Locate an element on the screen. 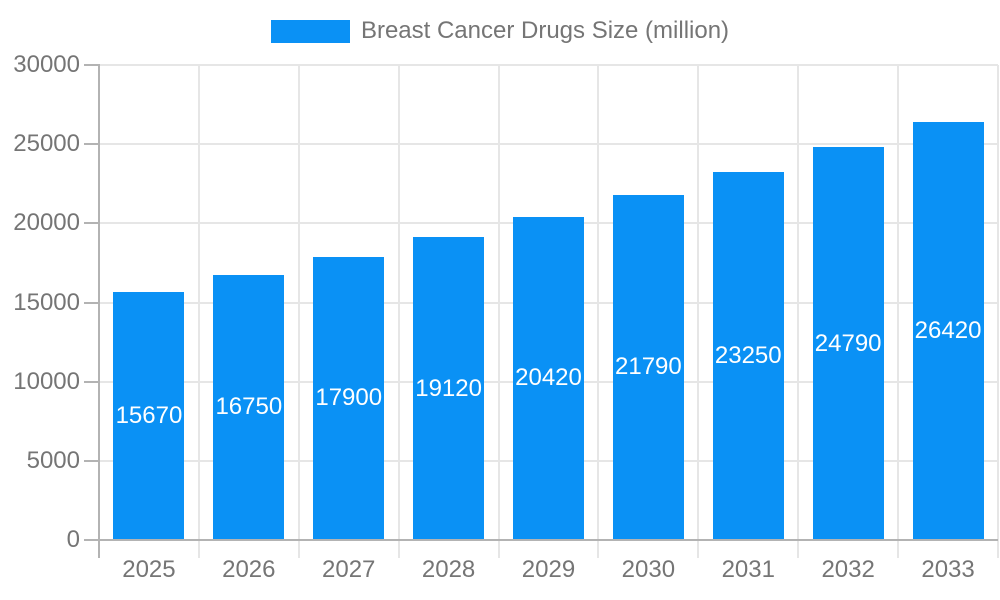 Image resolution: width=1000 pixels, height=600 pixels. x-axis-line is located at coordinates (541, 540).